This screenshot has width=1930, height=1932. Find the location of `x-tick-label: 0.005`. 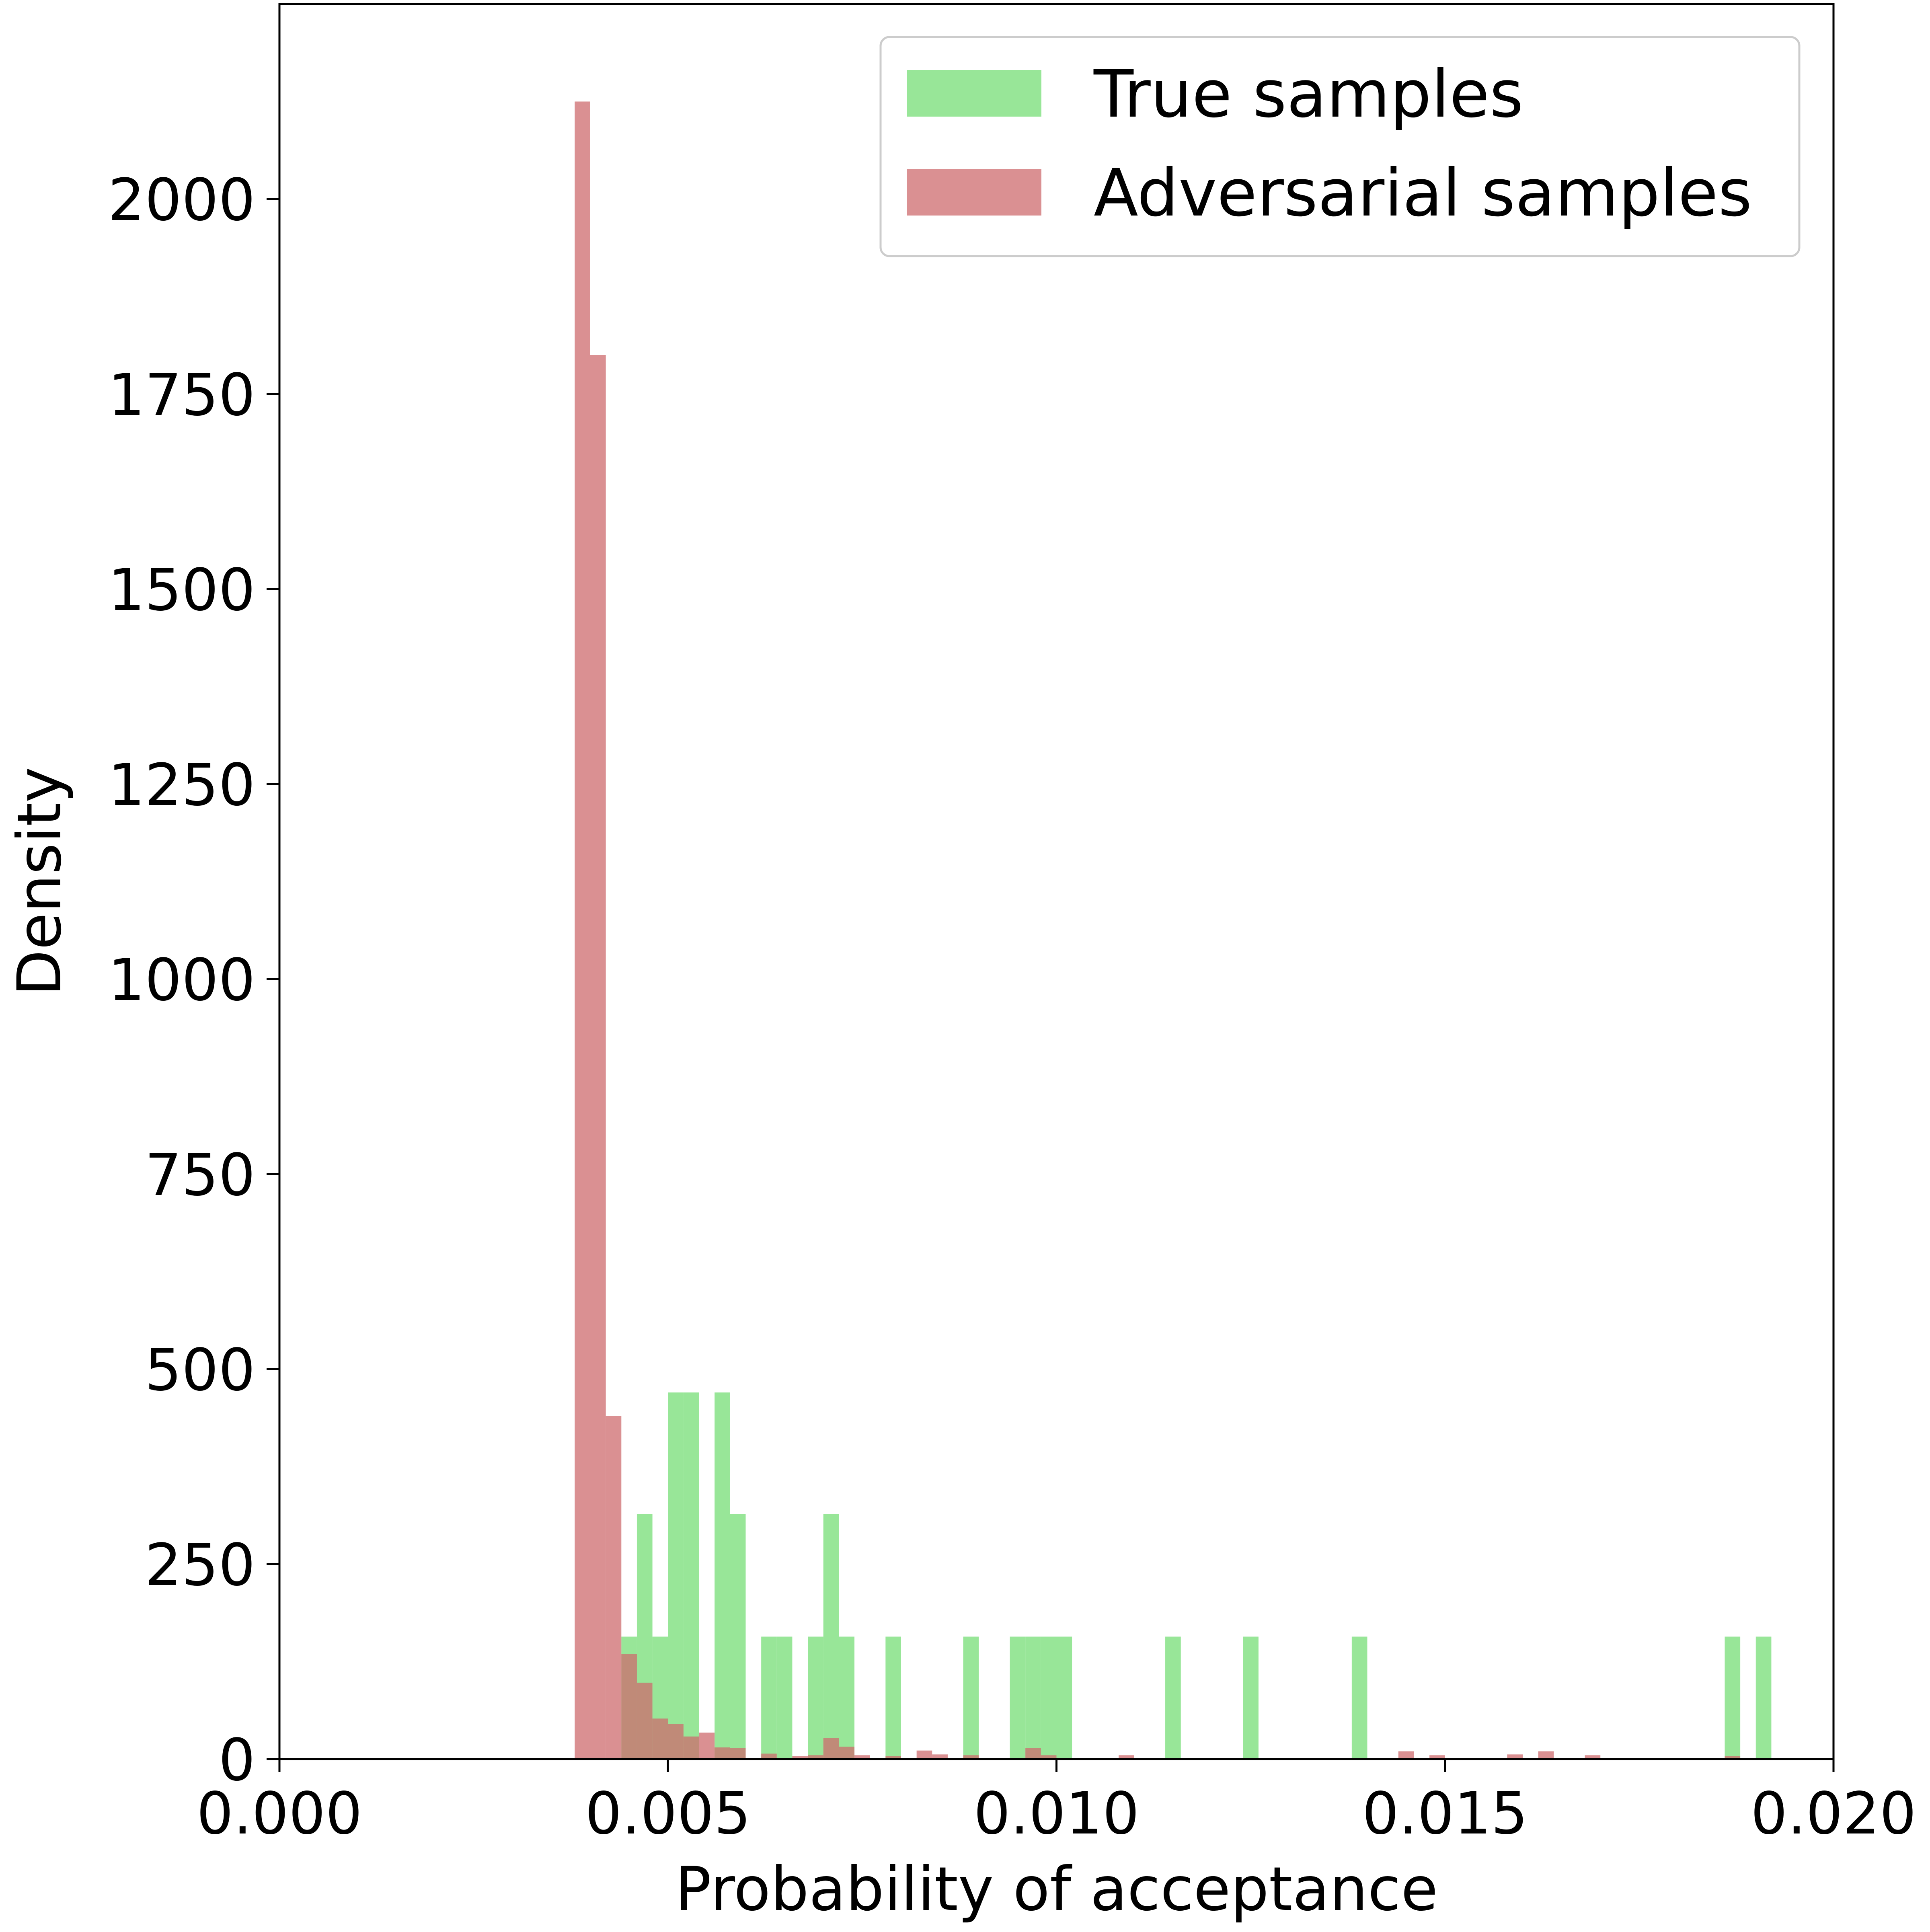

x-tick-label: 0.005 is located at coordinates (668, 1813).